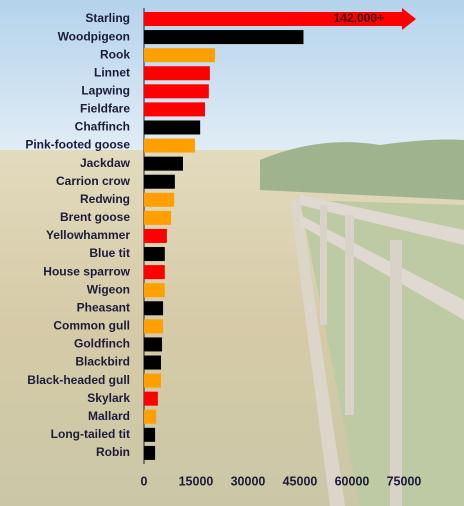 This screenshot has height=506, width=464. What do you see at coordinates (90, 434) in the screenshot?
I see `category-label: Long-tailed tit` at bounding box center [90, 434].